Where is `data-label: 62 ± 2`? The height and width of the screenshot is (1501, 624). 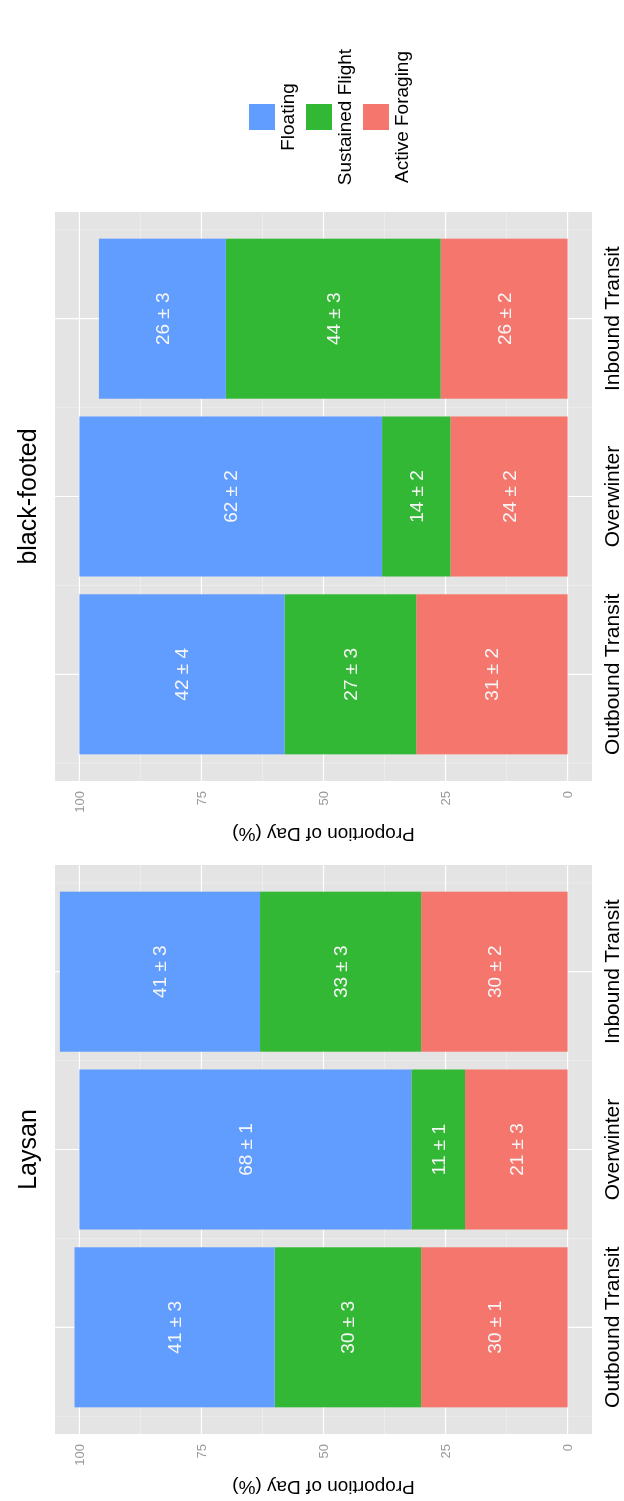
data-label: 62 ± 2 is located at coordinates (231, 496).